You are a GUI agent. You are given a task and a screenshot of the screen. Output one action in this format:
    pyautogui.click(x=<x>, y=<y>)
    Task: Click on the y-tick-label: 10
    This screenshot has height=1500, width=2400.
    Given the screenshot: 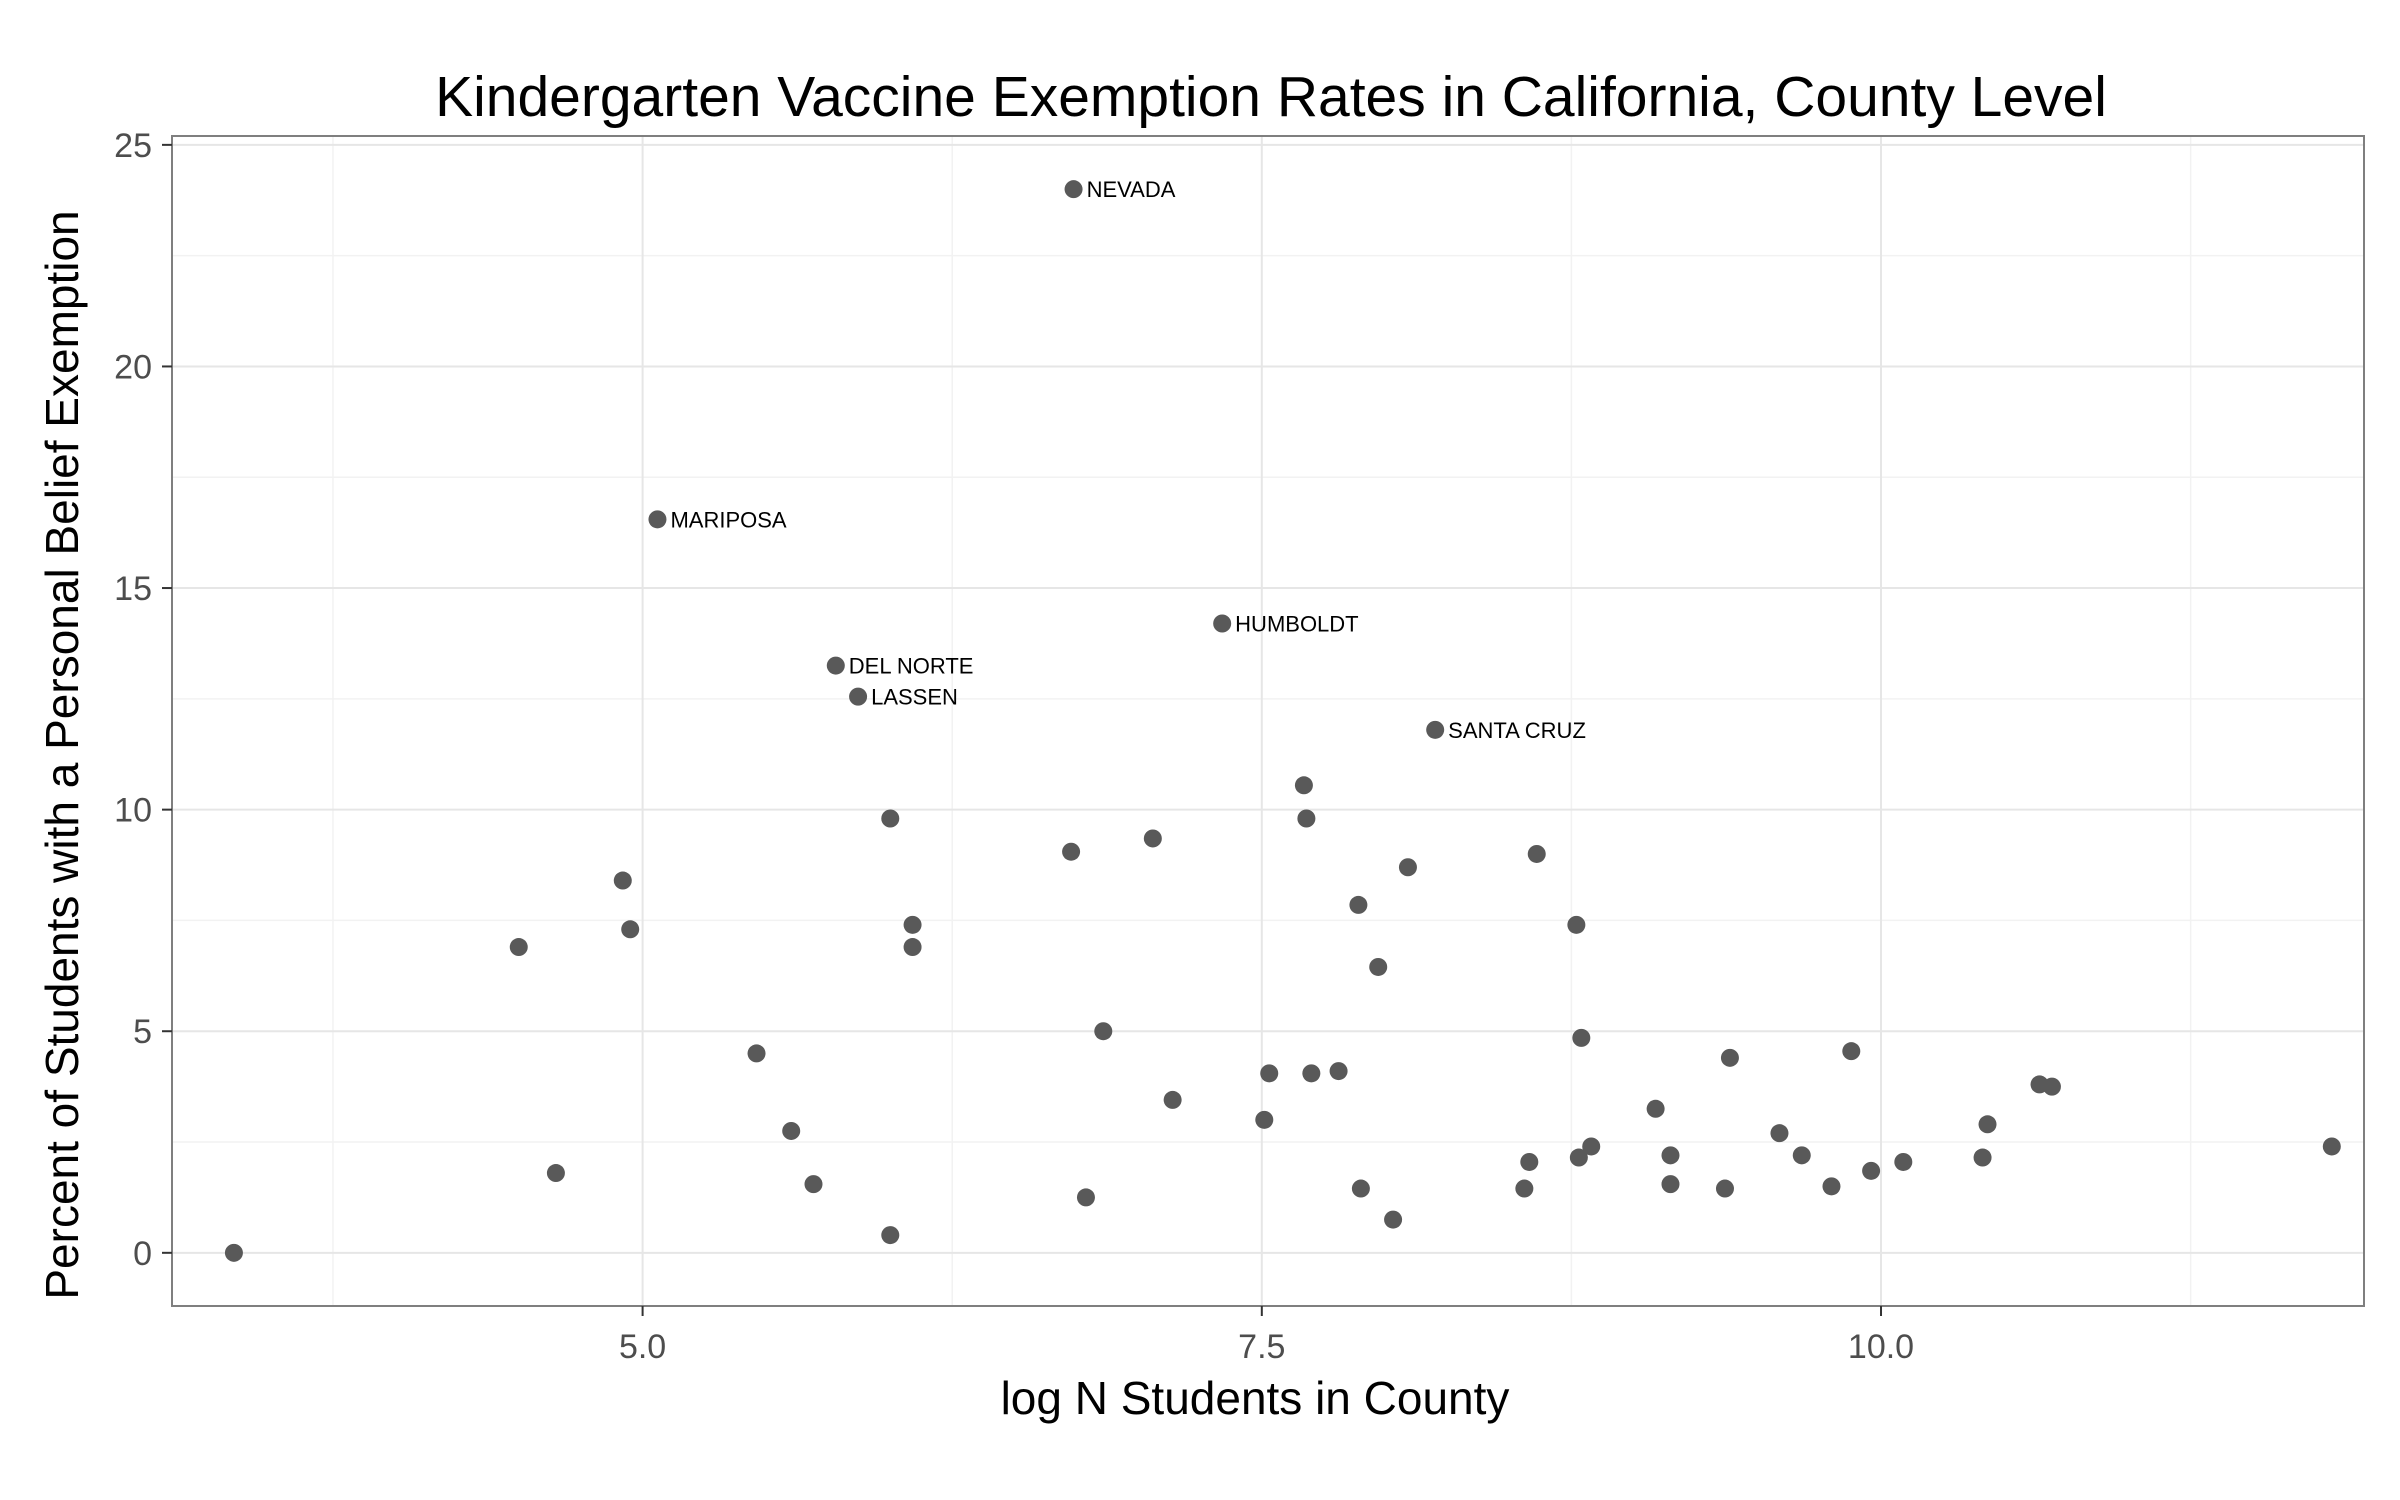 What is the action you would take?
    pyautogui.click(x=133, y=811)
    